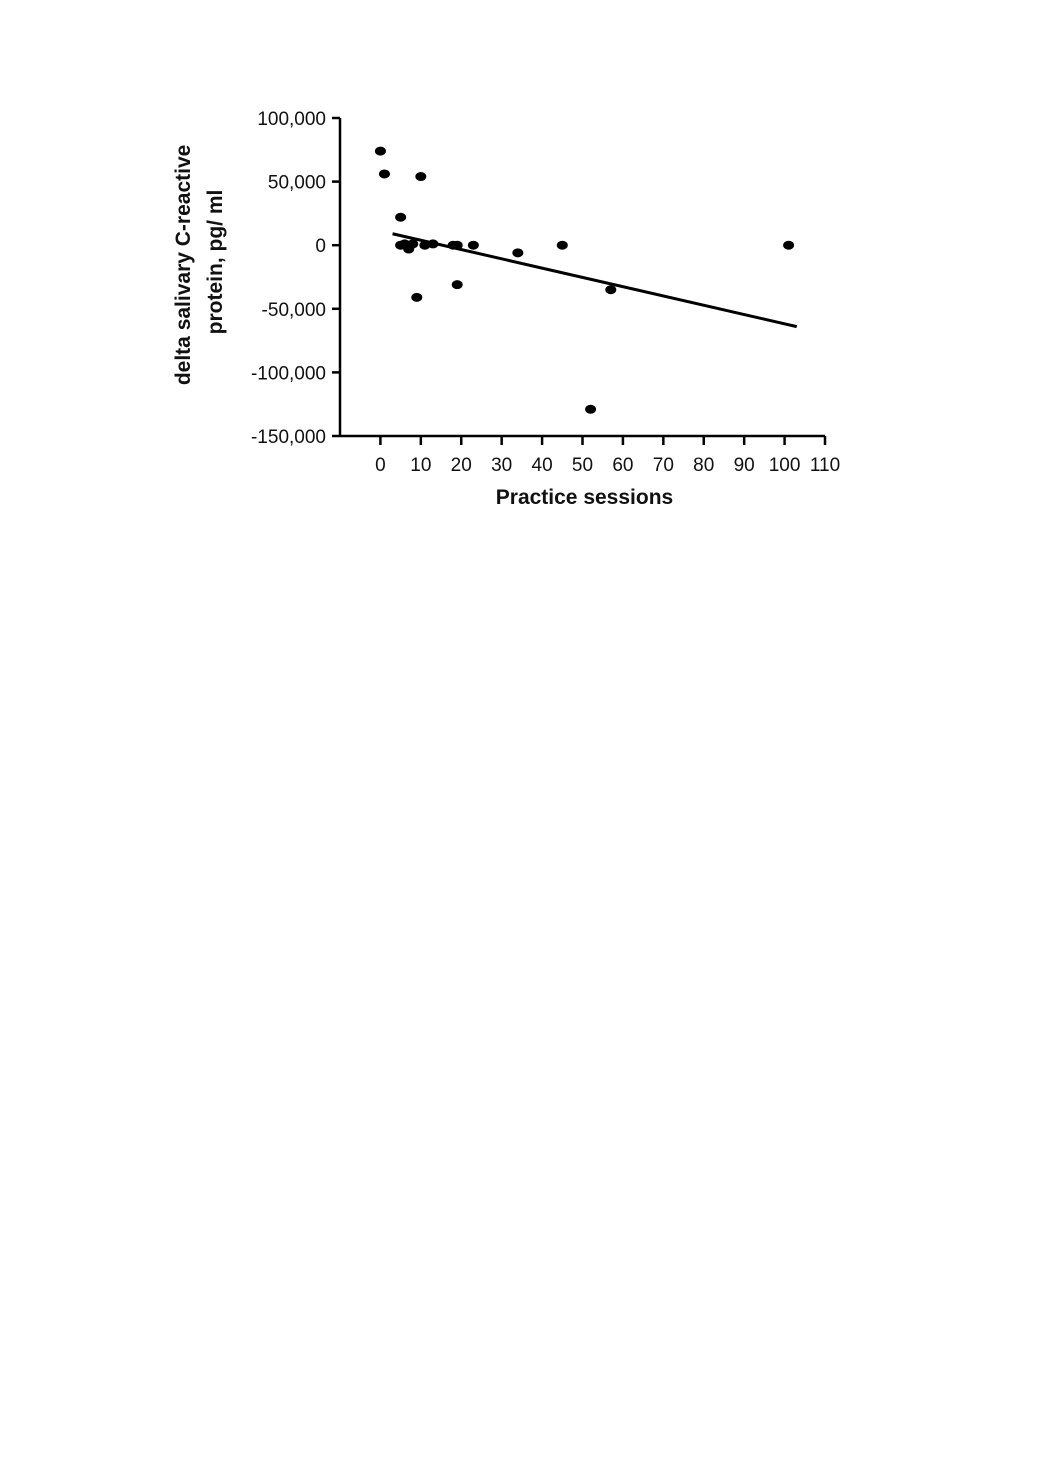 The image size is (1040, 1473). I want to click on data-points, so click(584, 280).